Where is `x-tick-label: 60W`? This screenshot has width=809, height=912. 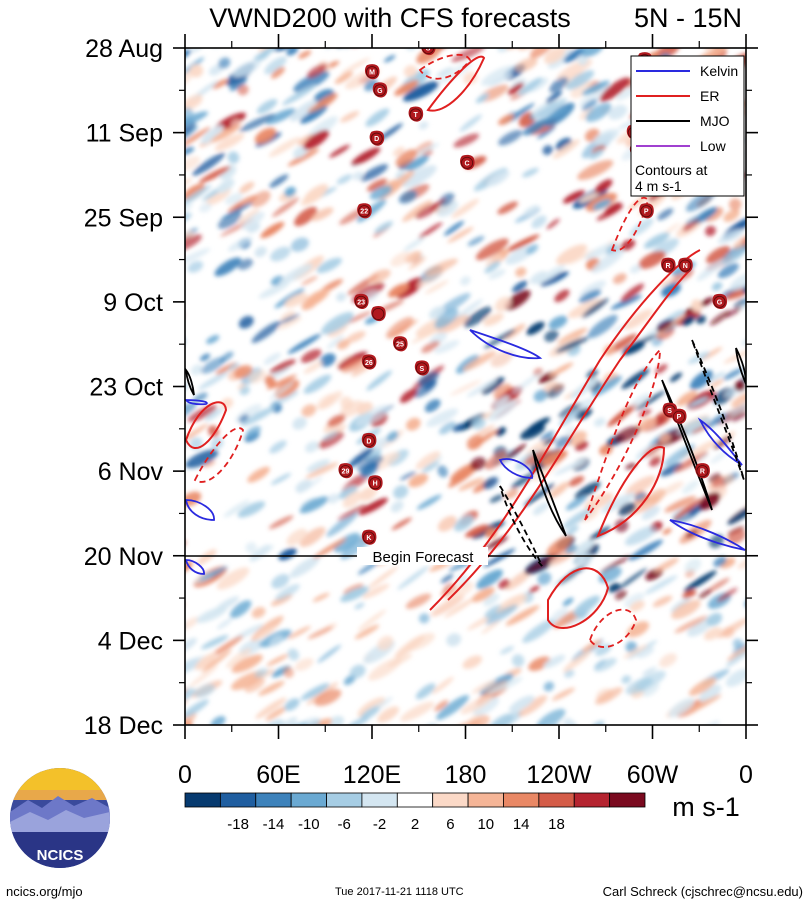
x-tick-label: 60W is located at coordinates (653, 775).